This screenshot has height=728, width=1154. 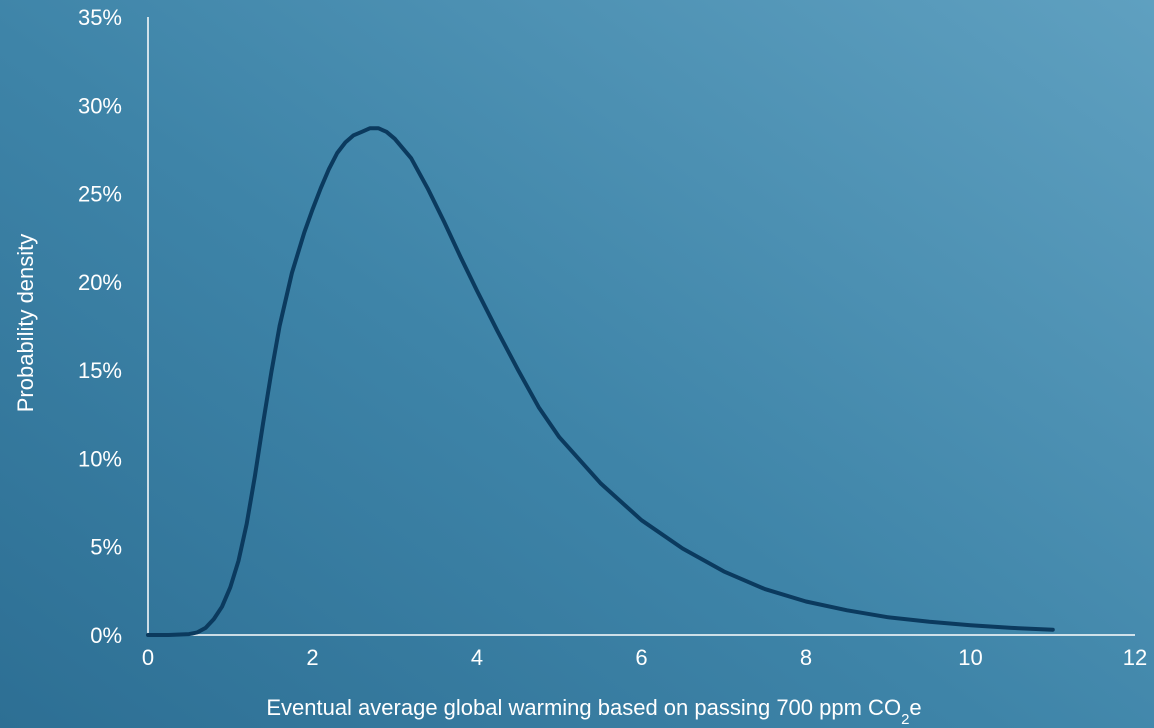 What do you see at coordinates (100, 194) in the screenshot?
I see `y-tick-label: 25%` at bounding box center [100, 194].